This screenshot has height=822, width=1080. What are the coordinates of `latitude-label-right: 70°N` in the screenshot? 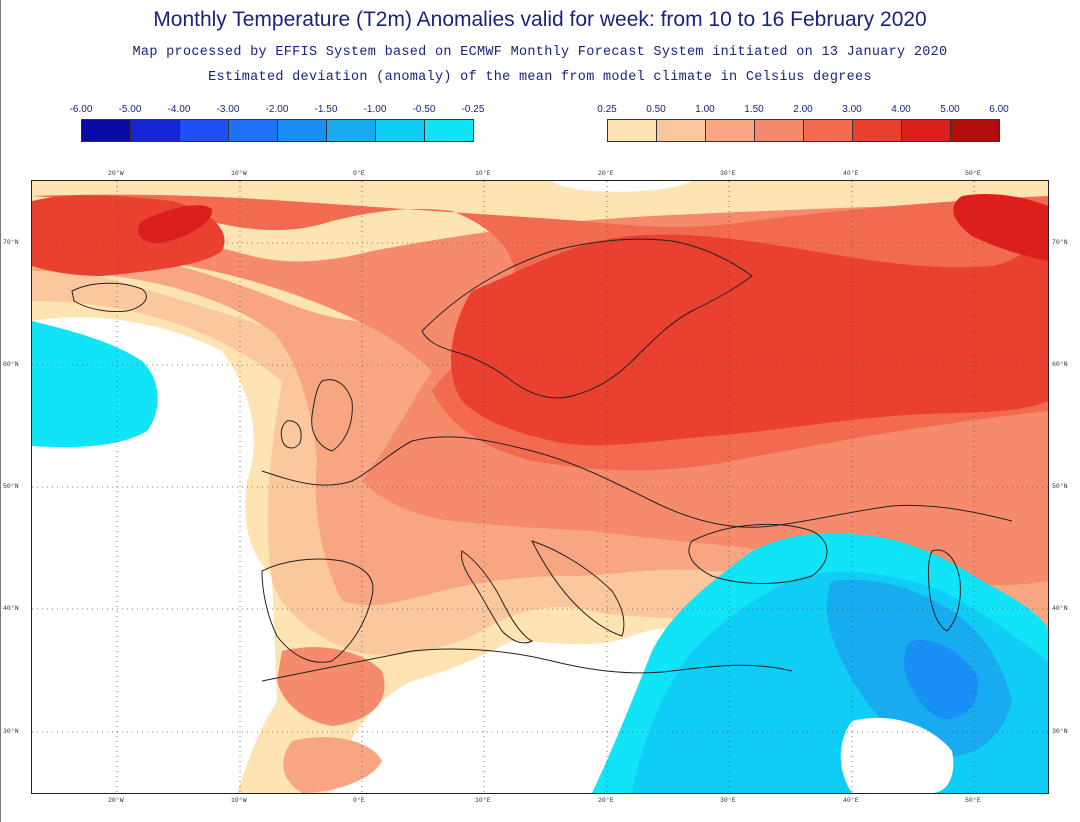 It's located at (1060, 242).